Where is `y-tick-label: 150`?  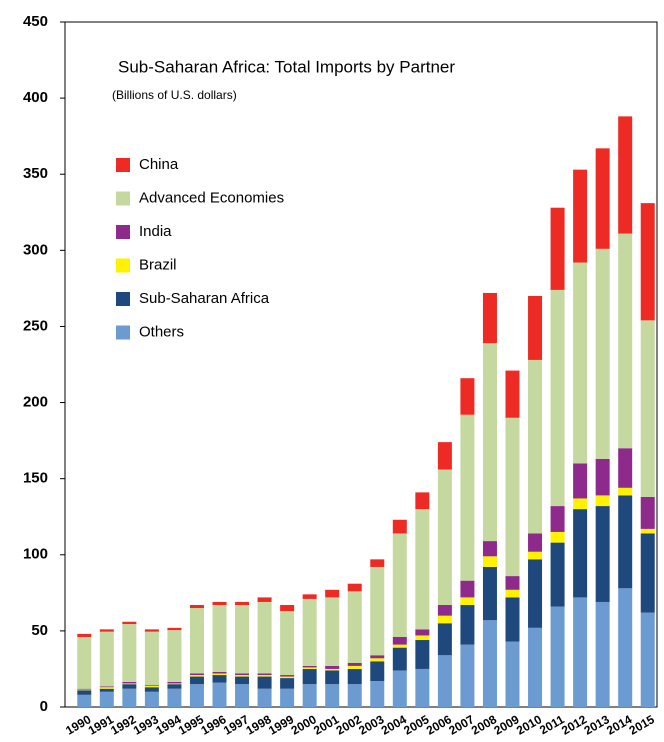
y-tick-label: 150 is located at coordinates (35, 478).